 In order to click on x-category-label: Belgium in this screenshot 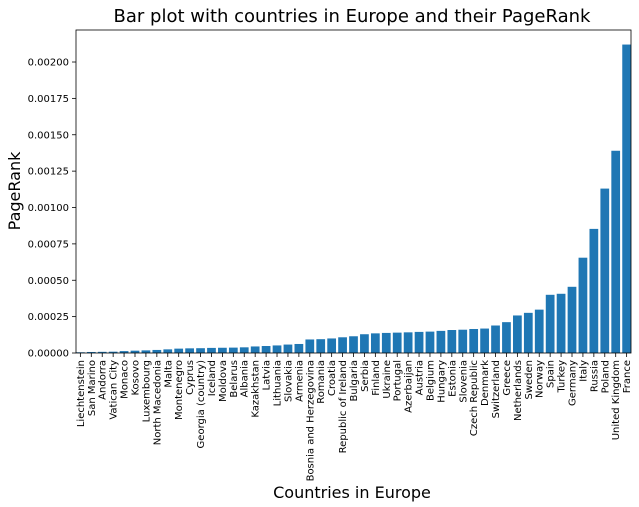, I will do `click(430, 380)`.